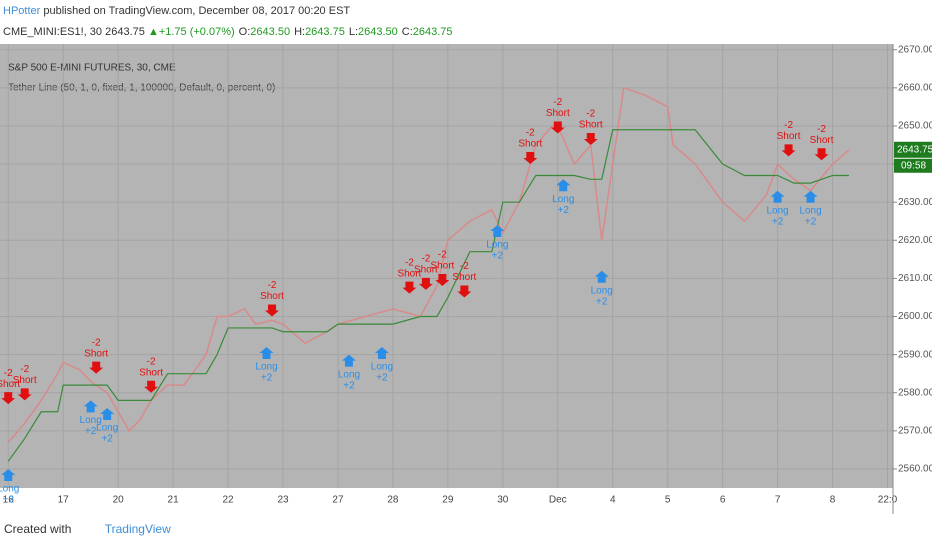 The height and width of the screenshot is (550, 932). I want to click on axis-bg, so click(912, 279).